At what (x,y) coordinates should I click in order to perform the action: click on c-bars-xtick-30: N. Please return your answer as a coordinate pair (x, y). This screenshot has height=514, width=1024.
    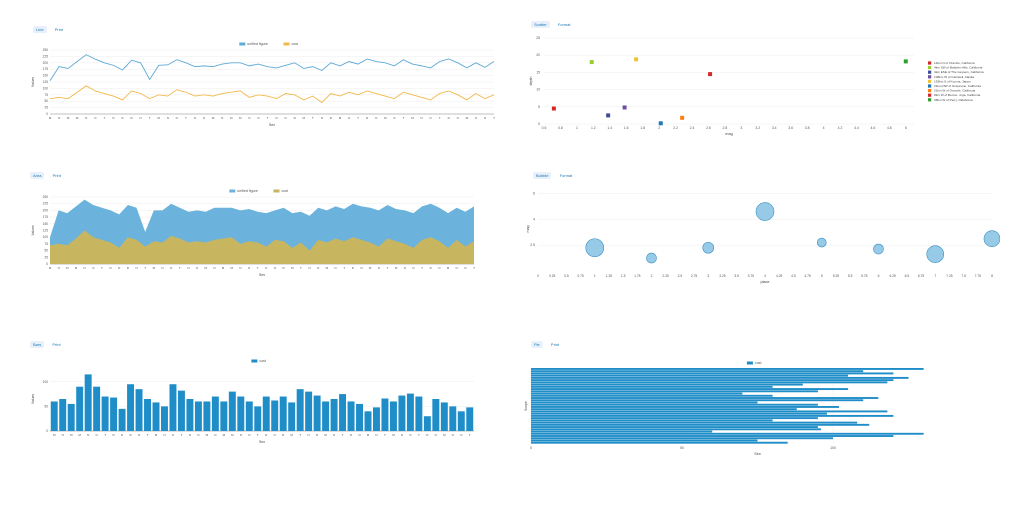
    Looking at the image, I should click on (309, 435).